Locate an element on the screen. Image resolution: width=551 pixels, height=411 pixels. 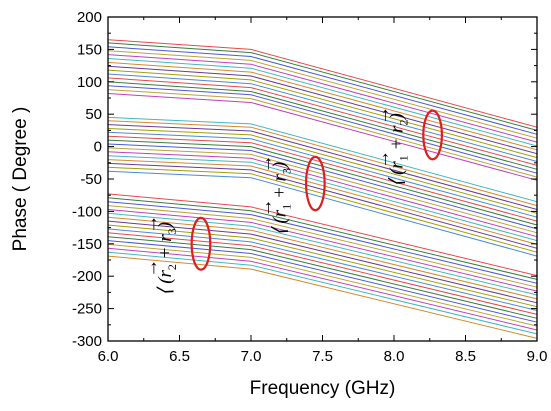
x-tick-label: 9.0 is located at coordinates (537, 356).